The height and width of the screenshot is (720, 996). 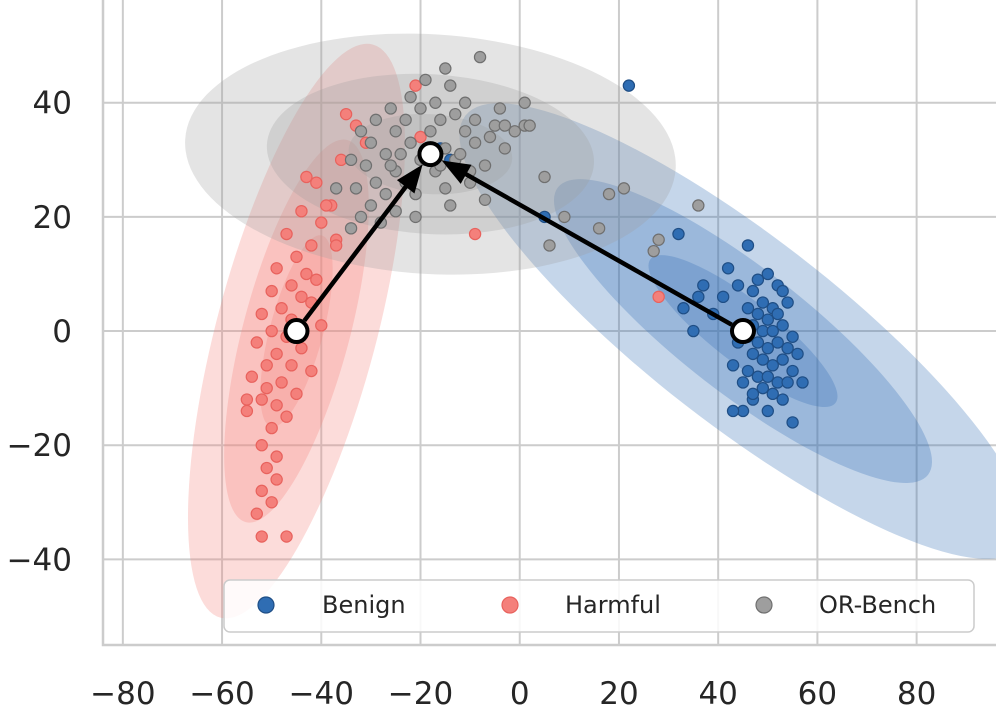 I want to click on legend-box, so click(x=599, y=606).